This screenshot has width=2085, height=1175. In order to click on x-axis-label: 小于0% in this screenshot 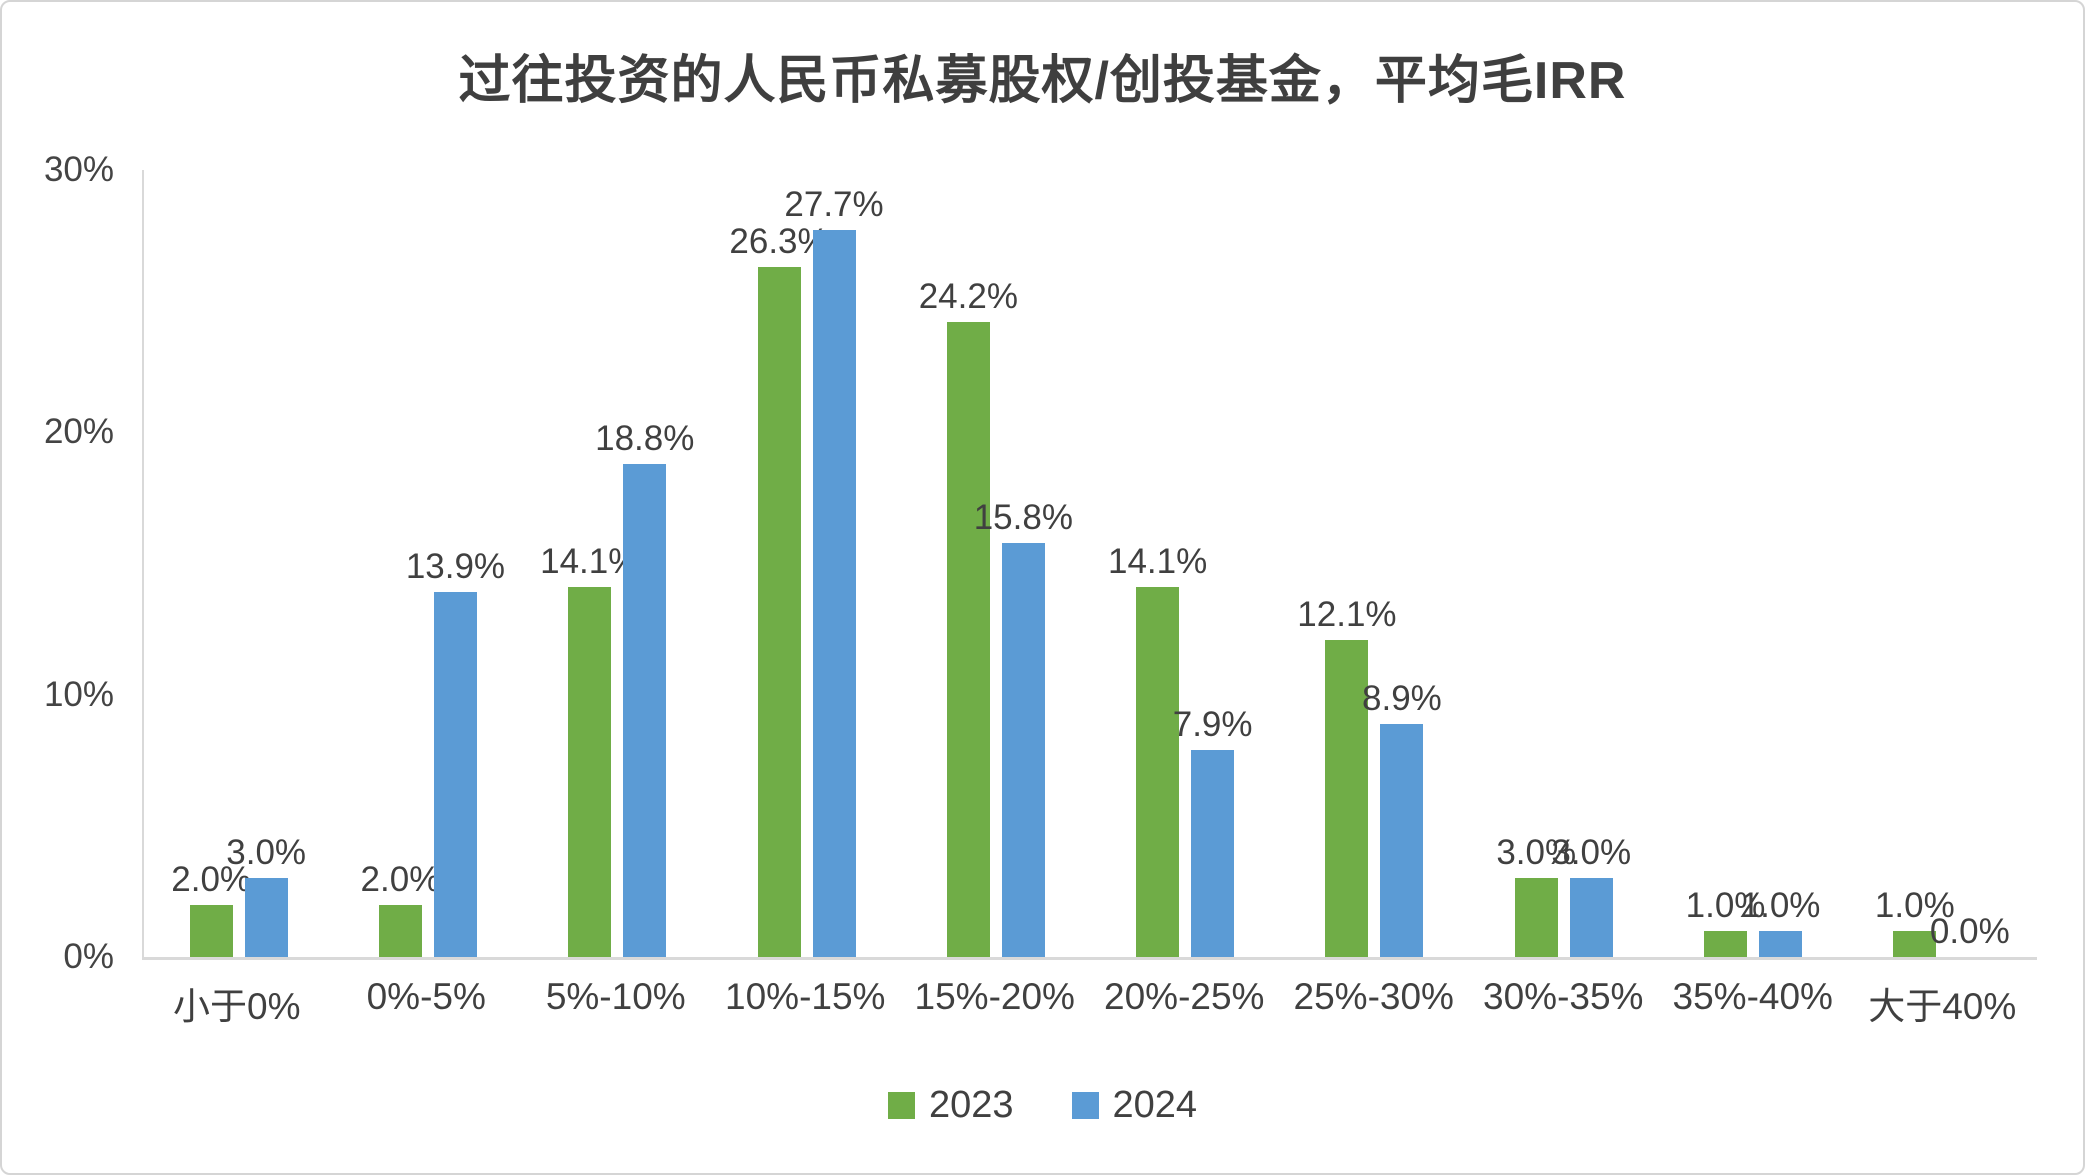, I will do `click(237, 1006)`.